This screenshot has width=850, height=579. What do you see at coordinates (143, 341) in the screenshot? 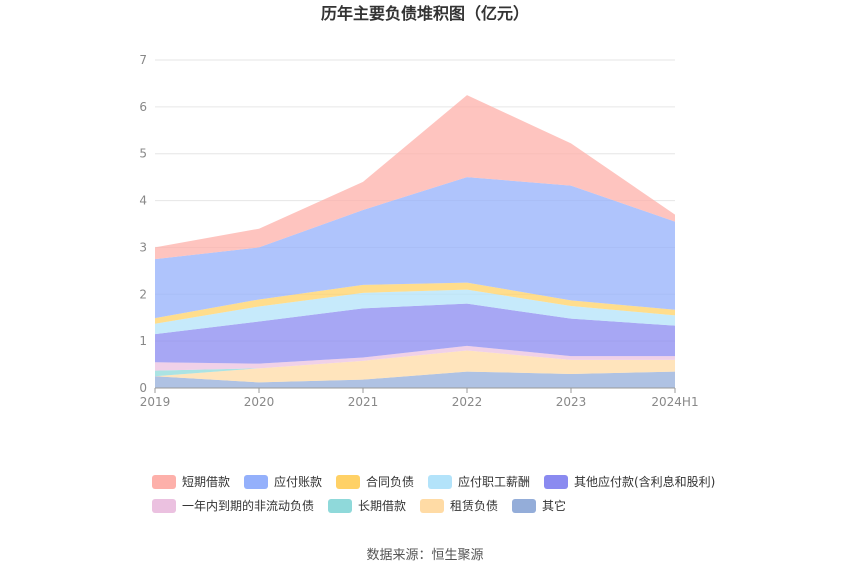
I see `y-tick-label: 1` at bounding box center [143, 341].